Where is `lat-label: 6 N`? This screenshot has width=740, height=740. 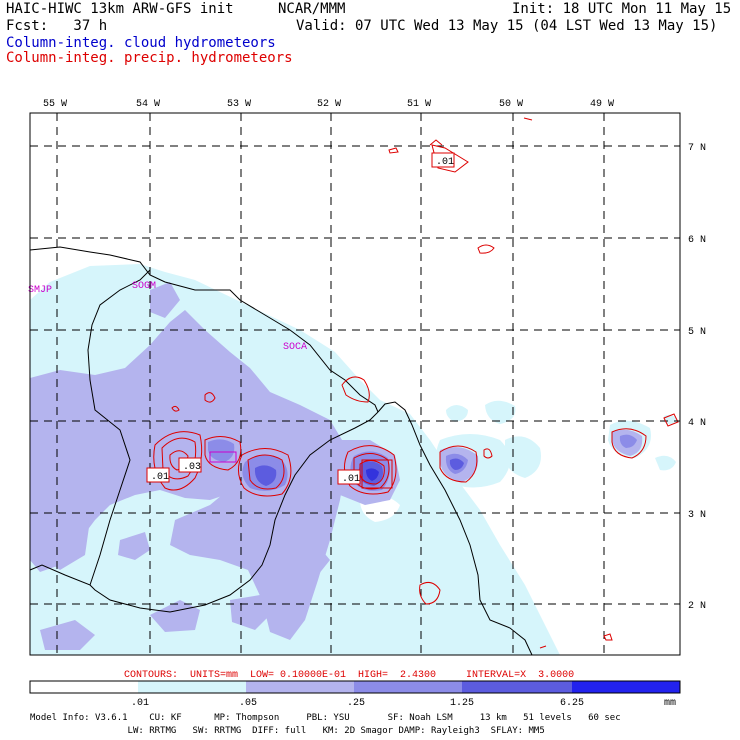
lat-label: 6 N is located at coordinates (697, 240).